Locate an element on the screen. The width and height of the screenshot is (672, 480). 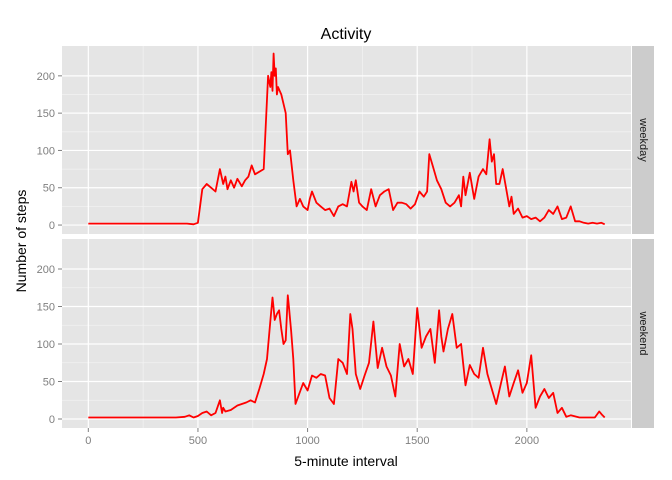
x-tick-label: 2000 is located at coordinates (527, 441).